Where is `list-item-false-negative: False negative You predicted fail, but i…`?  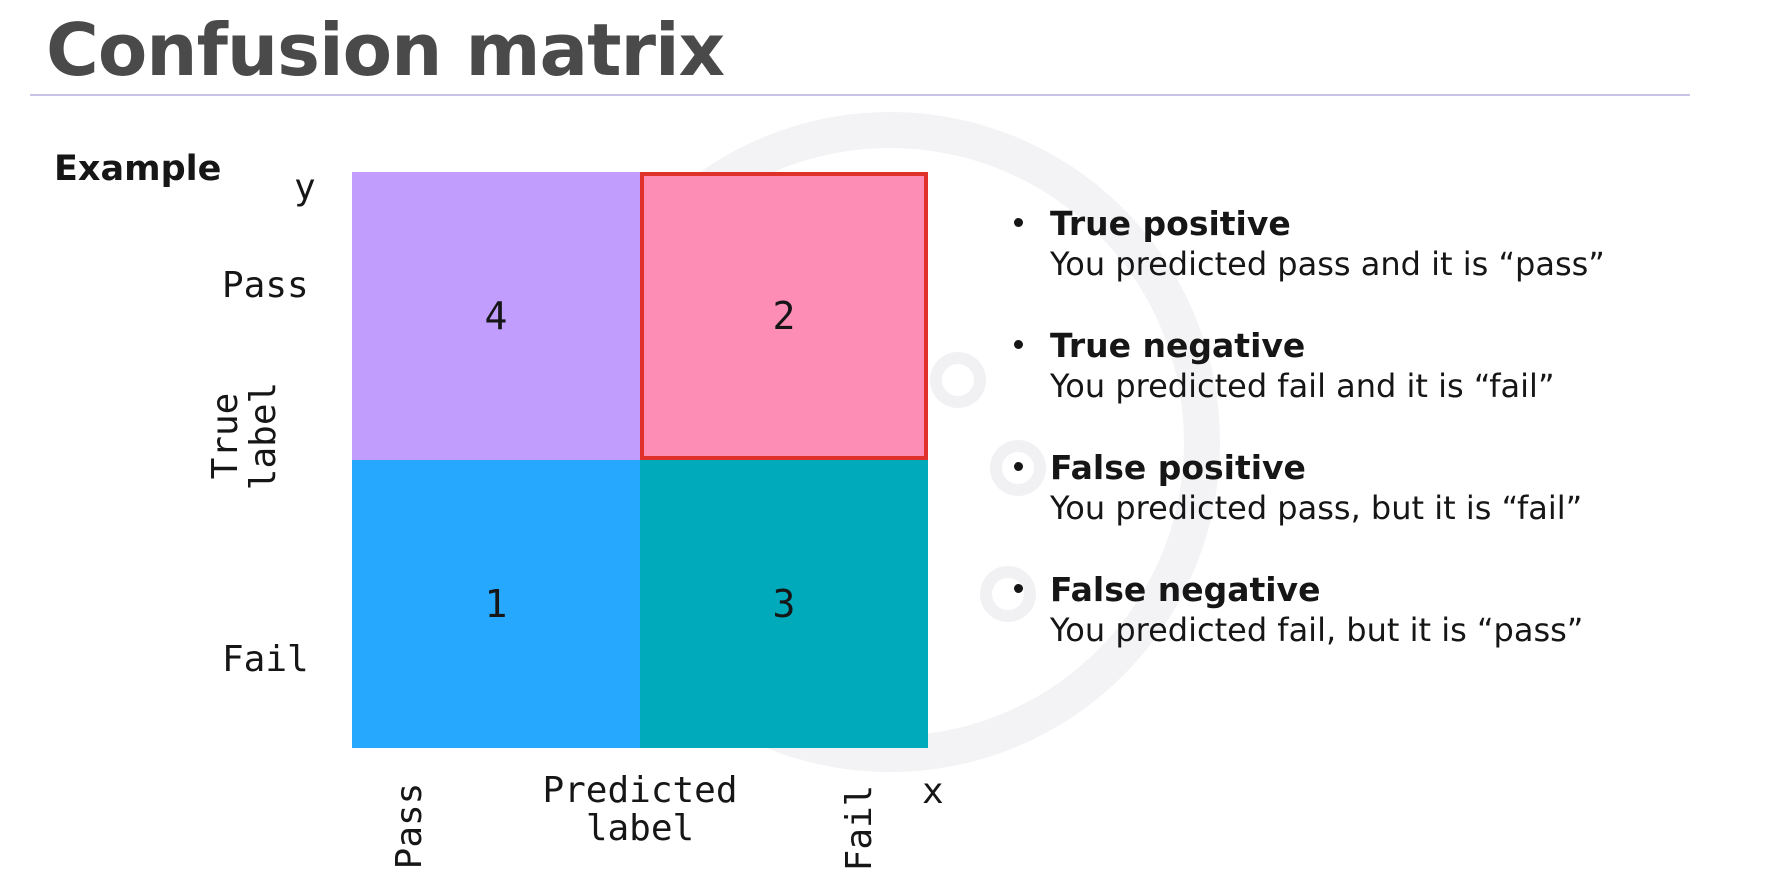 list-item-false-negative: False negative You predicted fail, but i… is located at coordinates (1370, 610).